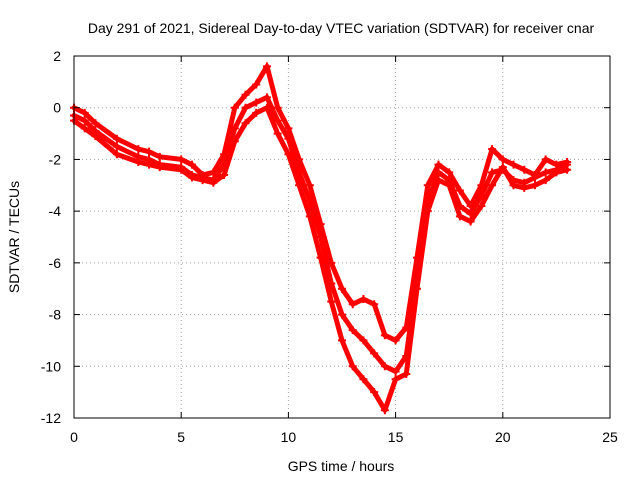 This screenshot has width=640, height=480. I want to click on y-tick-label: -8, so click(55, 315).